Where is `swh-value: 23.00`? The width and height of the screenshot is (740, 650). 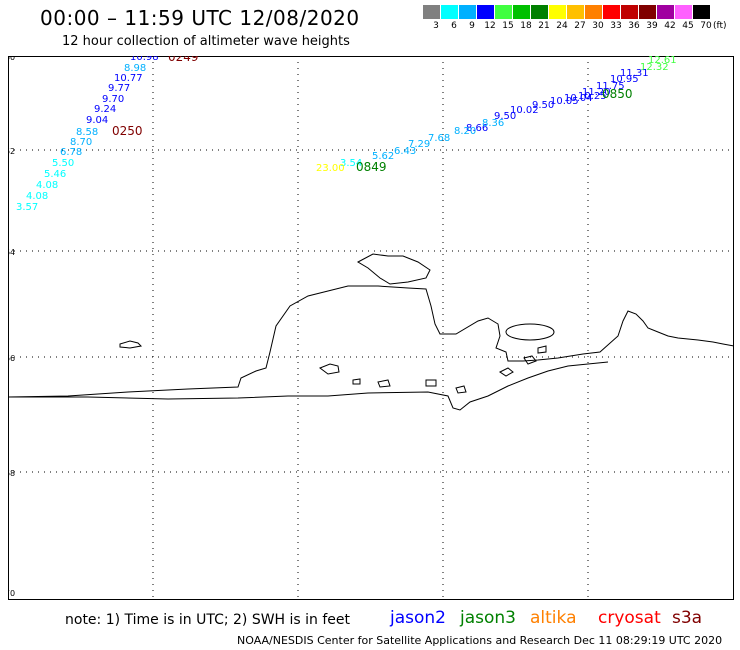
swh-value: 23.00 is located at coordinates (330, 168).